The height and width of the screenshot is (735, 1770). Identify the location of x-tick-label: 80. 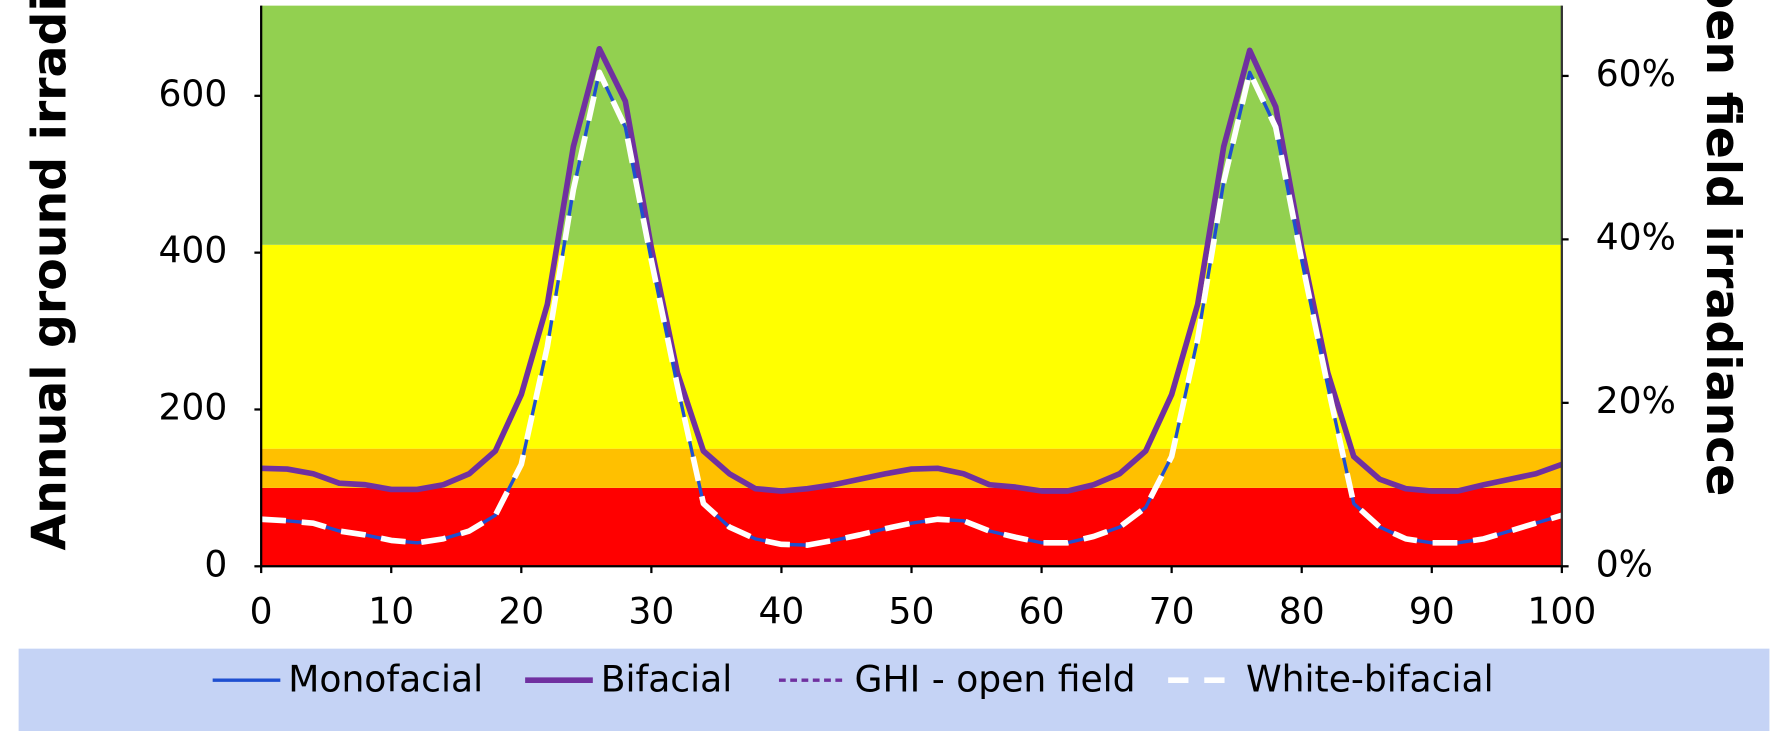
(1302, 612).